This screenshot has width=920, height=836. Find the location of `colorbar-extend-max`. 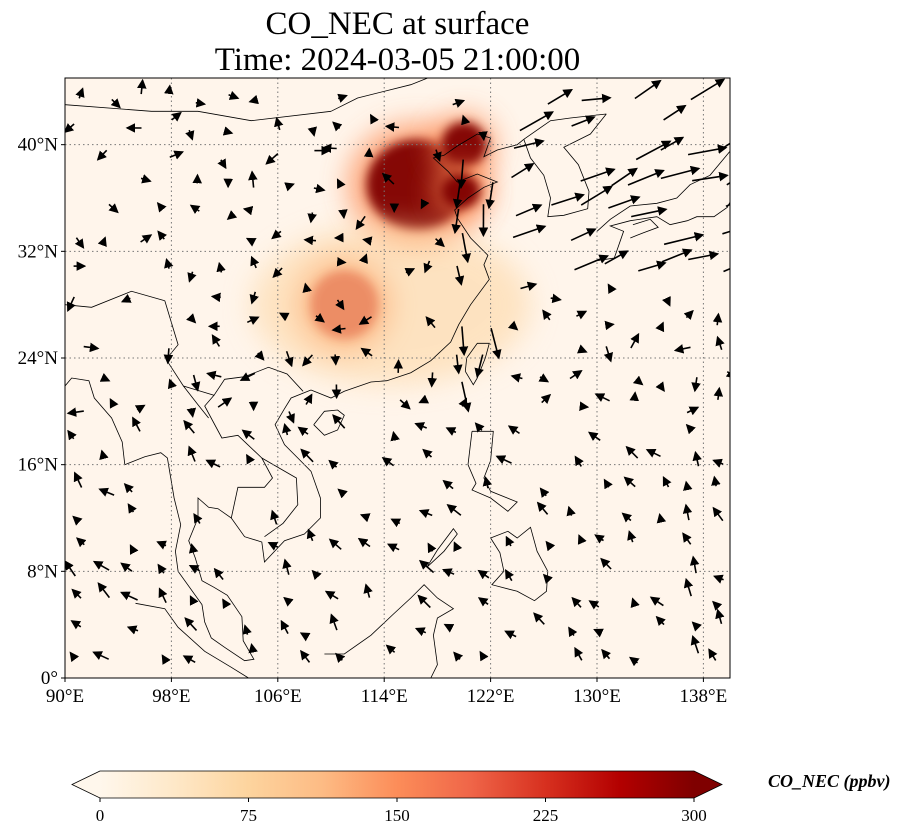

colorbar-extend-max is located at coordinates (708, 784).